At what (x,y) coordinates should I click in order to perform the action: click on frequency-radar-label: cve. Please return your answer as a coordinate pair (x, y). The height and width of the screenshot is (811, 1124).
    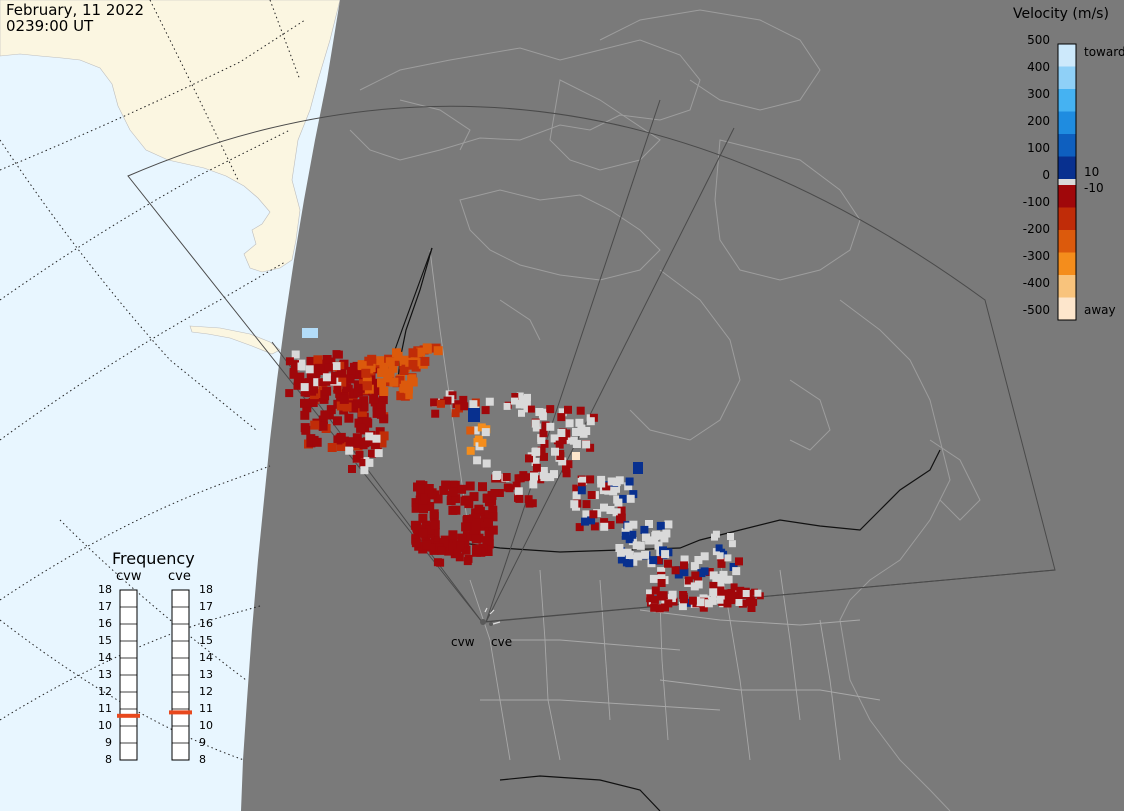
    Looking at the image, I should click on (179, 576).